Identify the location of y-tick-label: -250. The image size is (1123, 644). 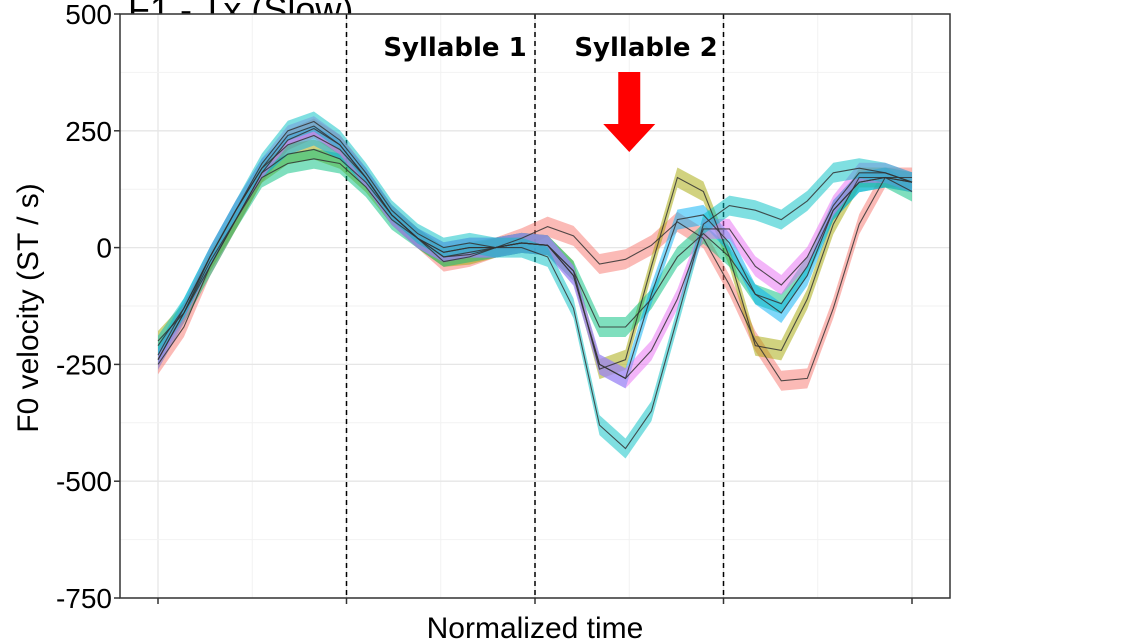
(84, 364).